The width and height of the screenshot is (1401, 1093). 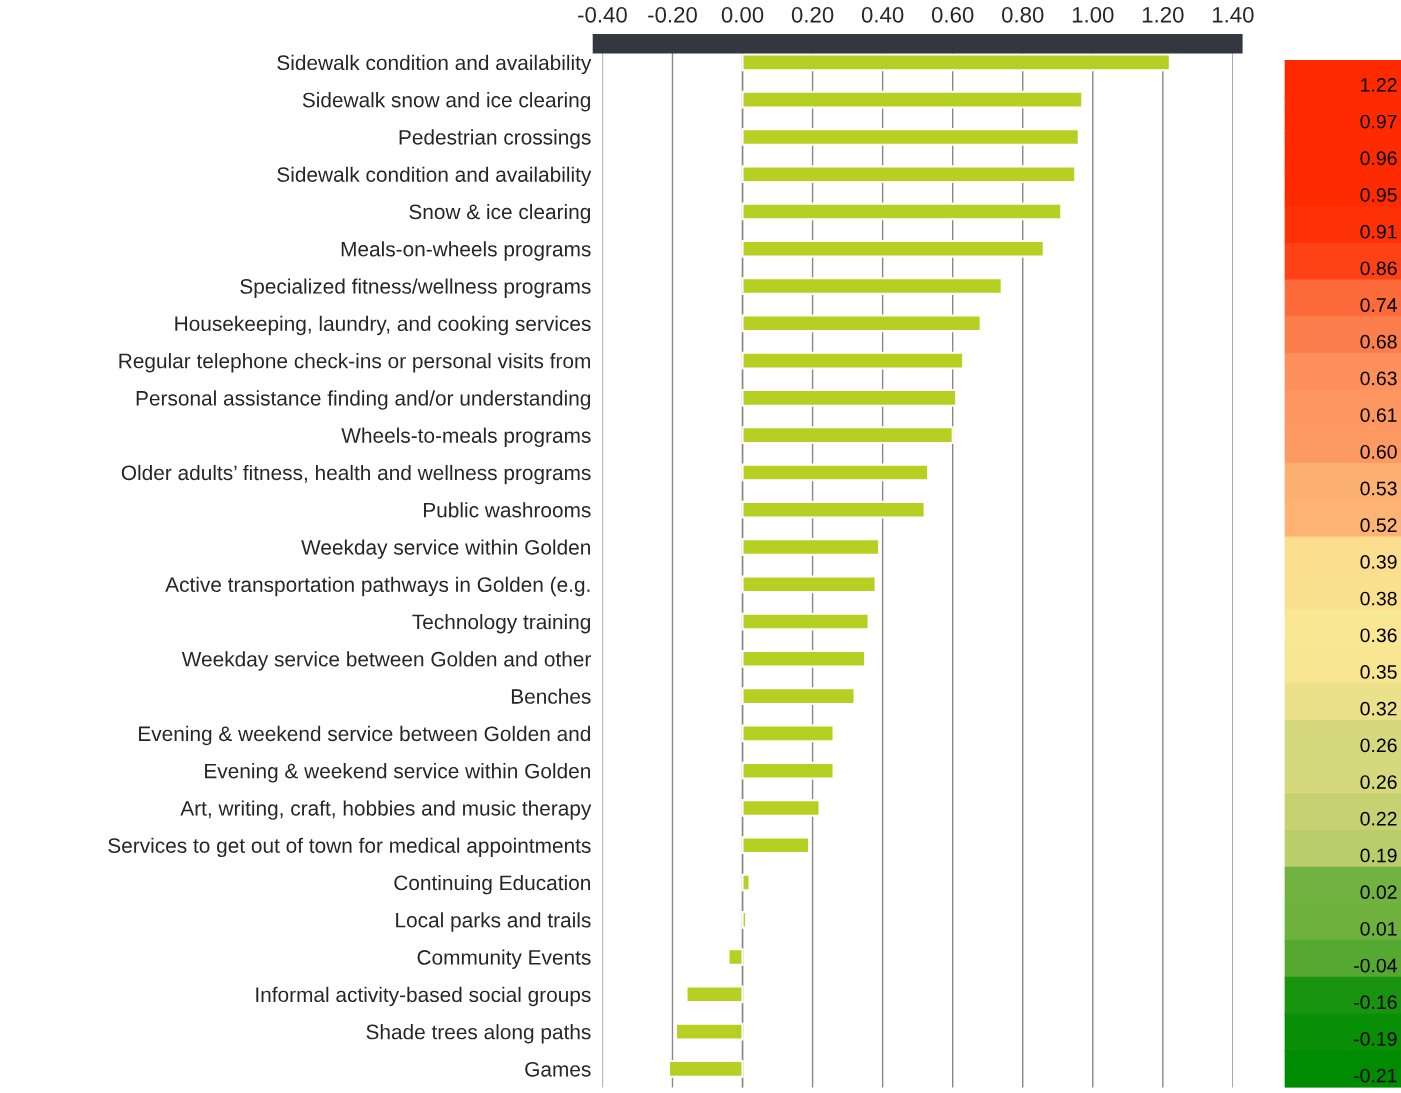 What do you see at coordinates (1378, 121) in the screenshot?
I see `data-label: 0.97` at bounding box center [1378, 121].